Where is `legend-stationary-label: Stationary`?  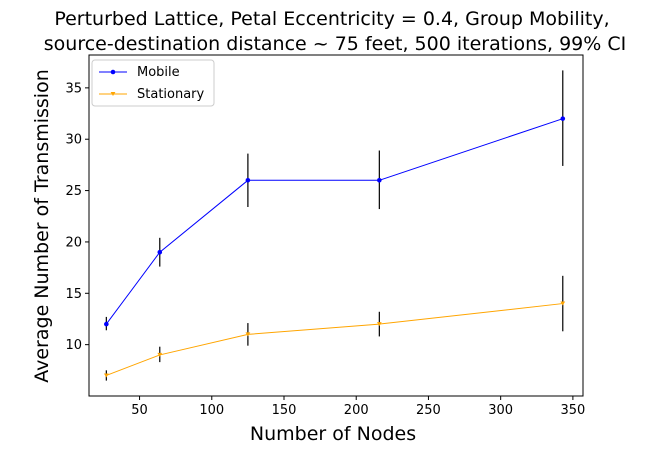 legend-stationary-label: Stationary is located at coordinates (171, 94).